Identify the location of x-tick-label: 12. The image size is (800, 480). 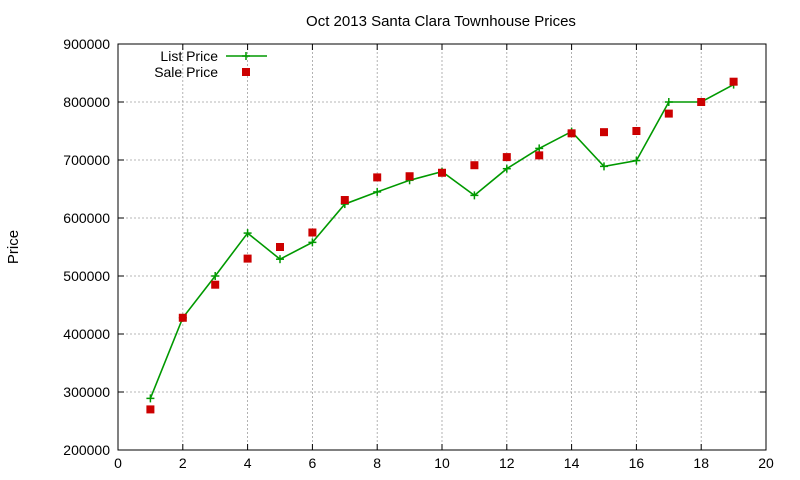
(507, 463).